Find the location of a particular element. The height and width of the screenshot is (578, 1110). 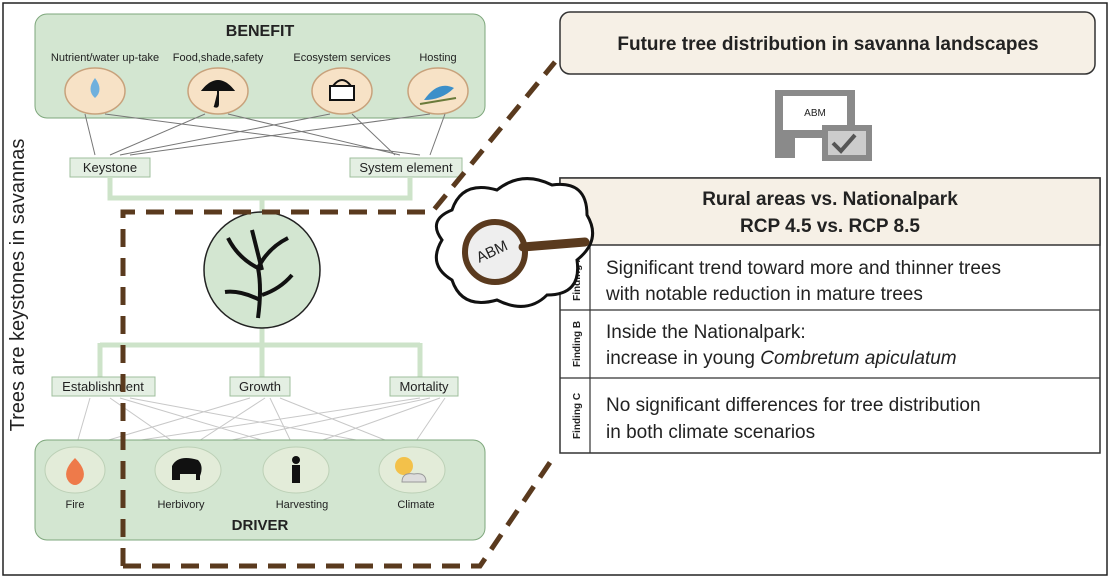

tree-icon is located at coordinates (259, 274).